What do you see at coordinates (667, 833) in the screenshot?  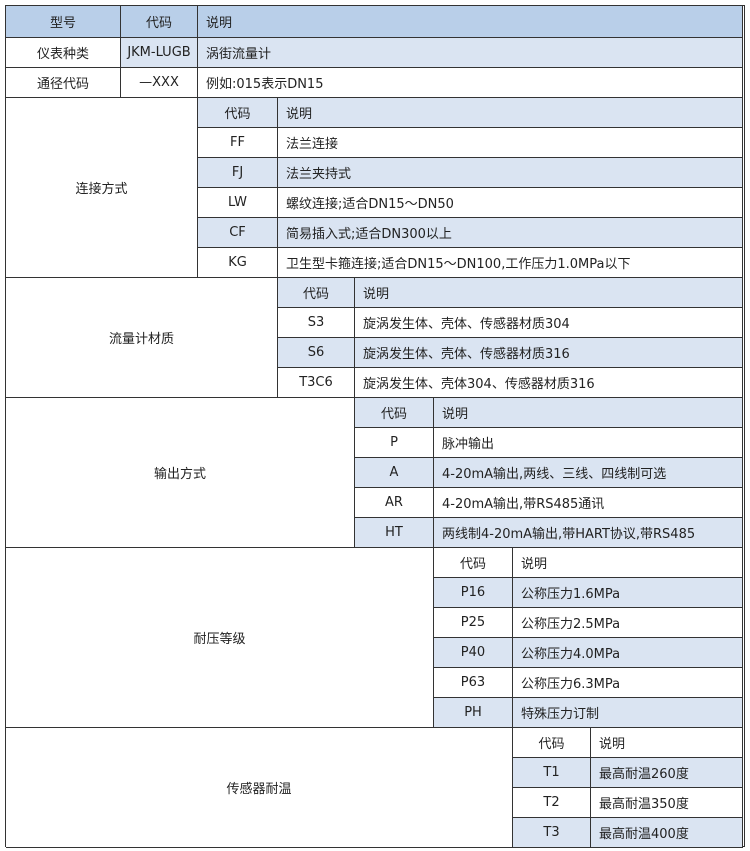 I see `option-description: 最高耐温400度` at bounding box center [667, 833].